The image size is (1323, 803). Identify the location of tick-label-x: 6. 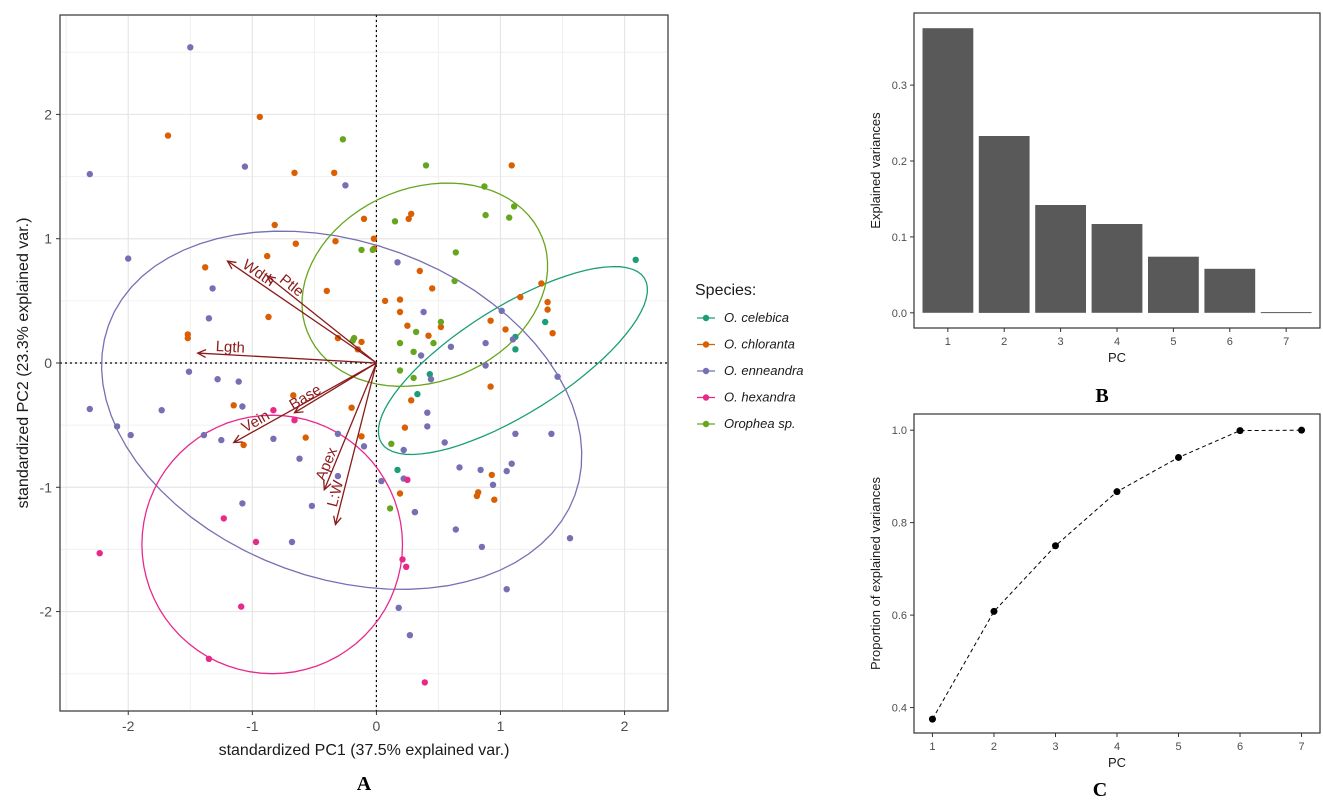
(1240, 747).